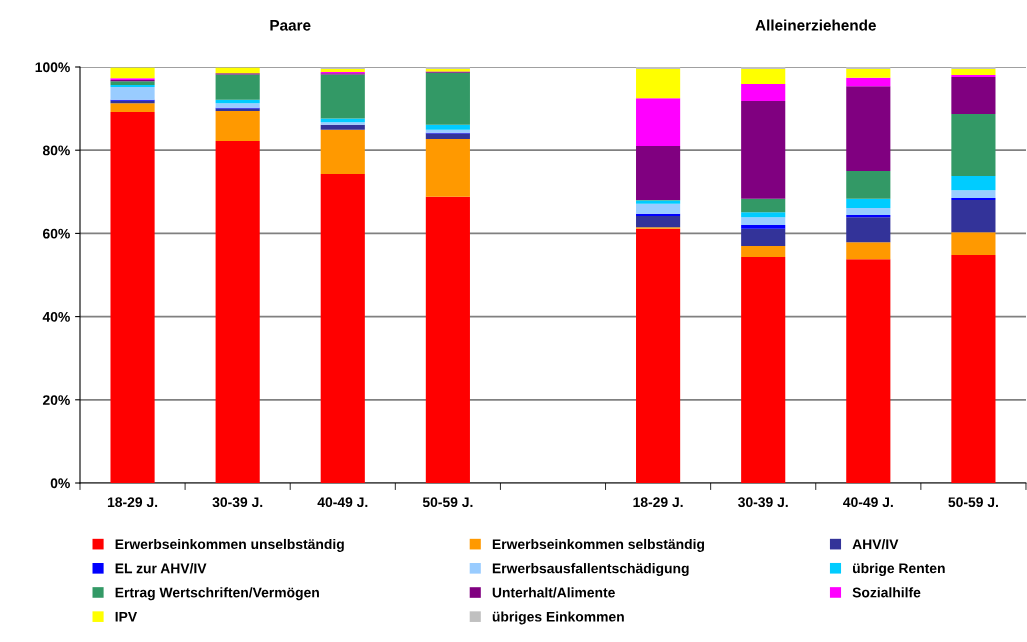  I want to click on legend-label: EL zur AHV/IV, so click(161, 568).